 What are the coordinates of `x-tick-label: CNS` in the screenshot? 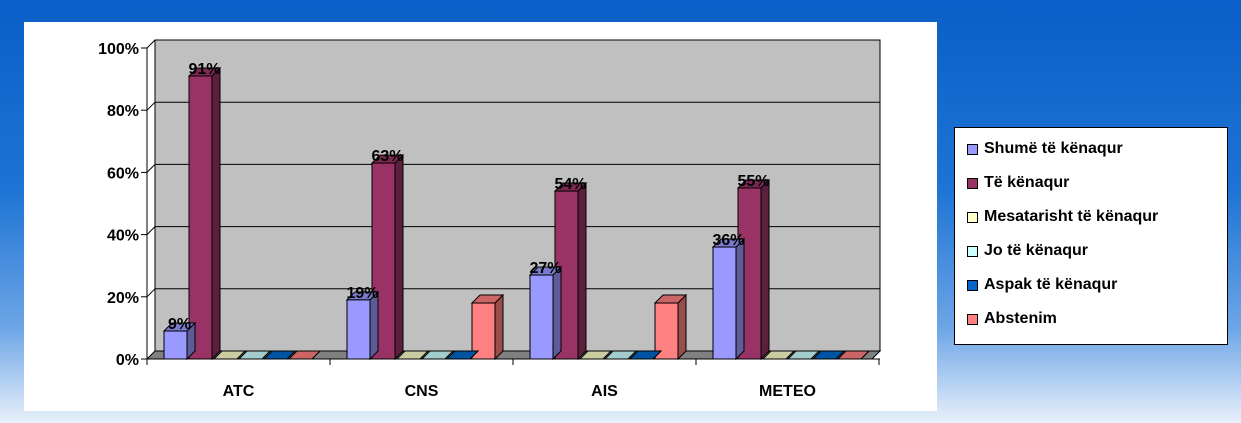 It's located at (422, 391).